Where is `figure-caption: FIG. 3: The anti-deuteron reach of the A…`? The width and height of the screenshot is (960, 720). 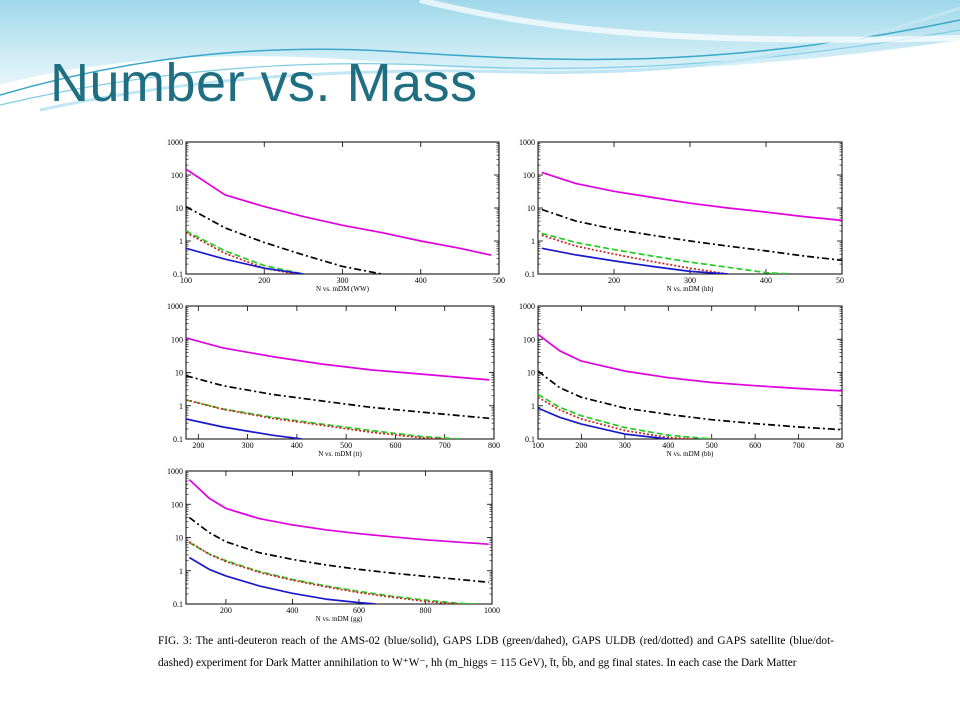 figure-caption: FIG. 3: The anti-deuteron reach of the A… is located at coordinates (496, 652).